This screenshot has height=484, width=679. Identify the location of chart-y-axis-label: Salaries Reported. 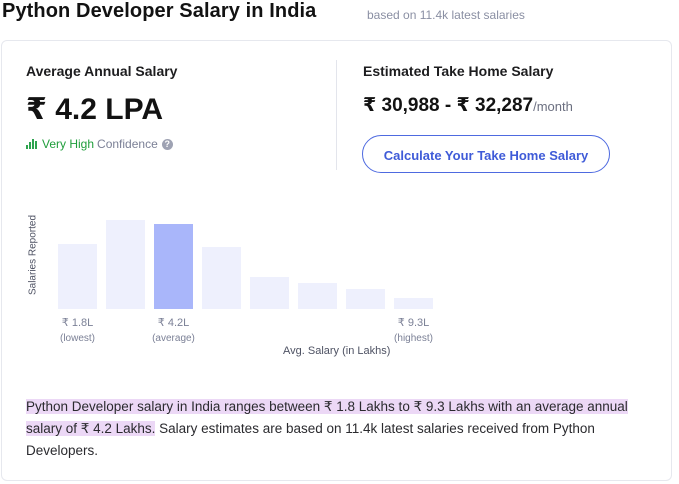
(33, 255).